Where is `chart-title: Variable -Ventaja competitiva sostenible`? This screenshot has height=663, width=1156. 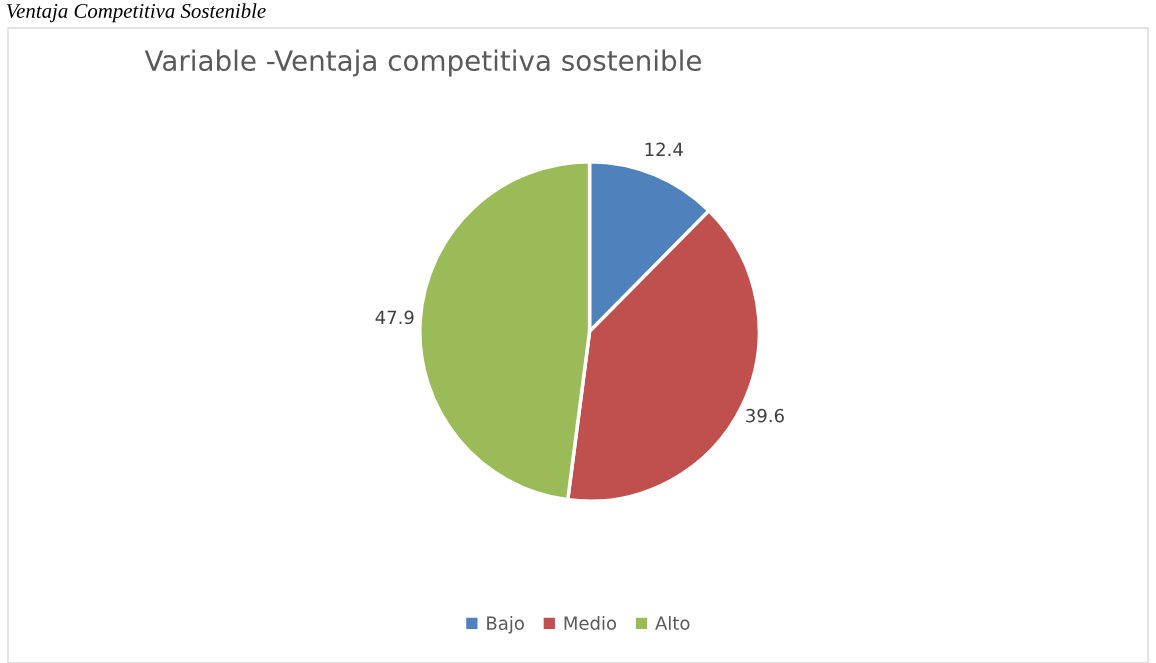
chart-title: Variable -Ventaja competitiva sostenible is located at coordinates (422, 63).